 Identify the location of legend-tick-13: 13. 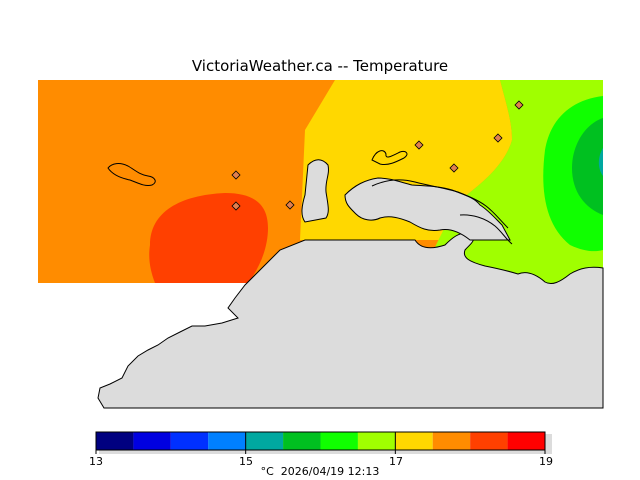
(96, 461).